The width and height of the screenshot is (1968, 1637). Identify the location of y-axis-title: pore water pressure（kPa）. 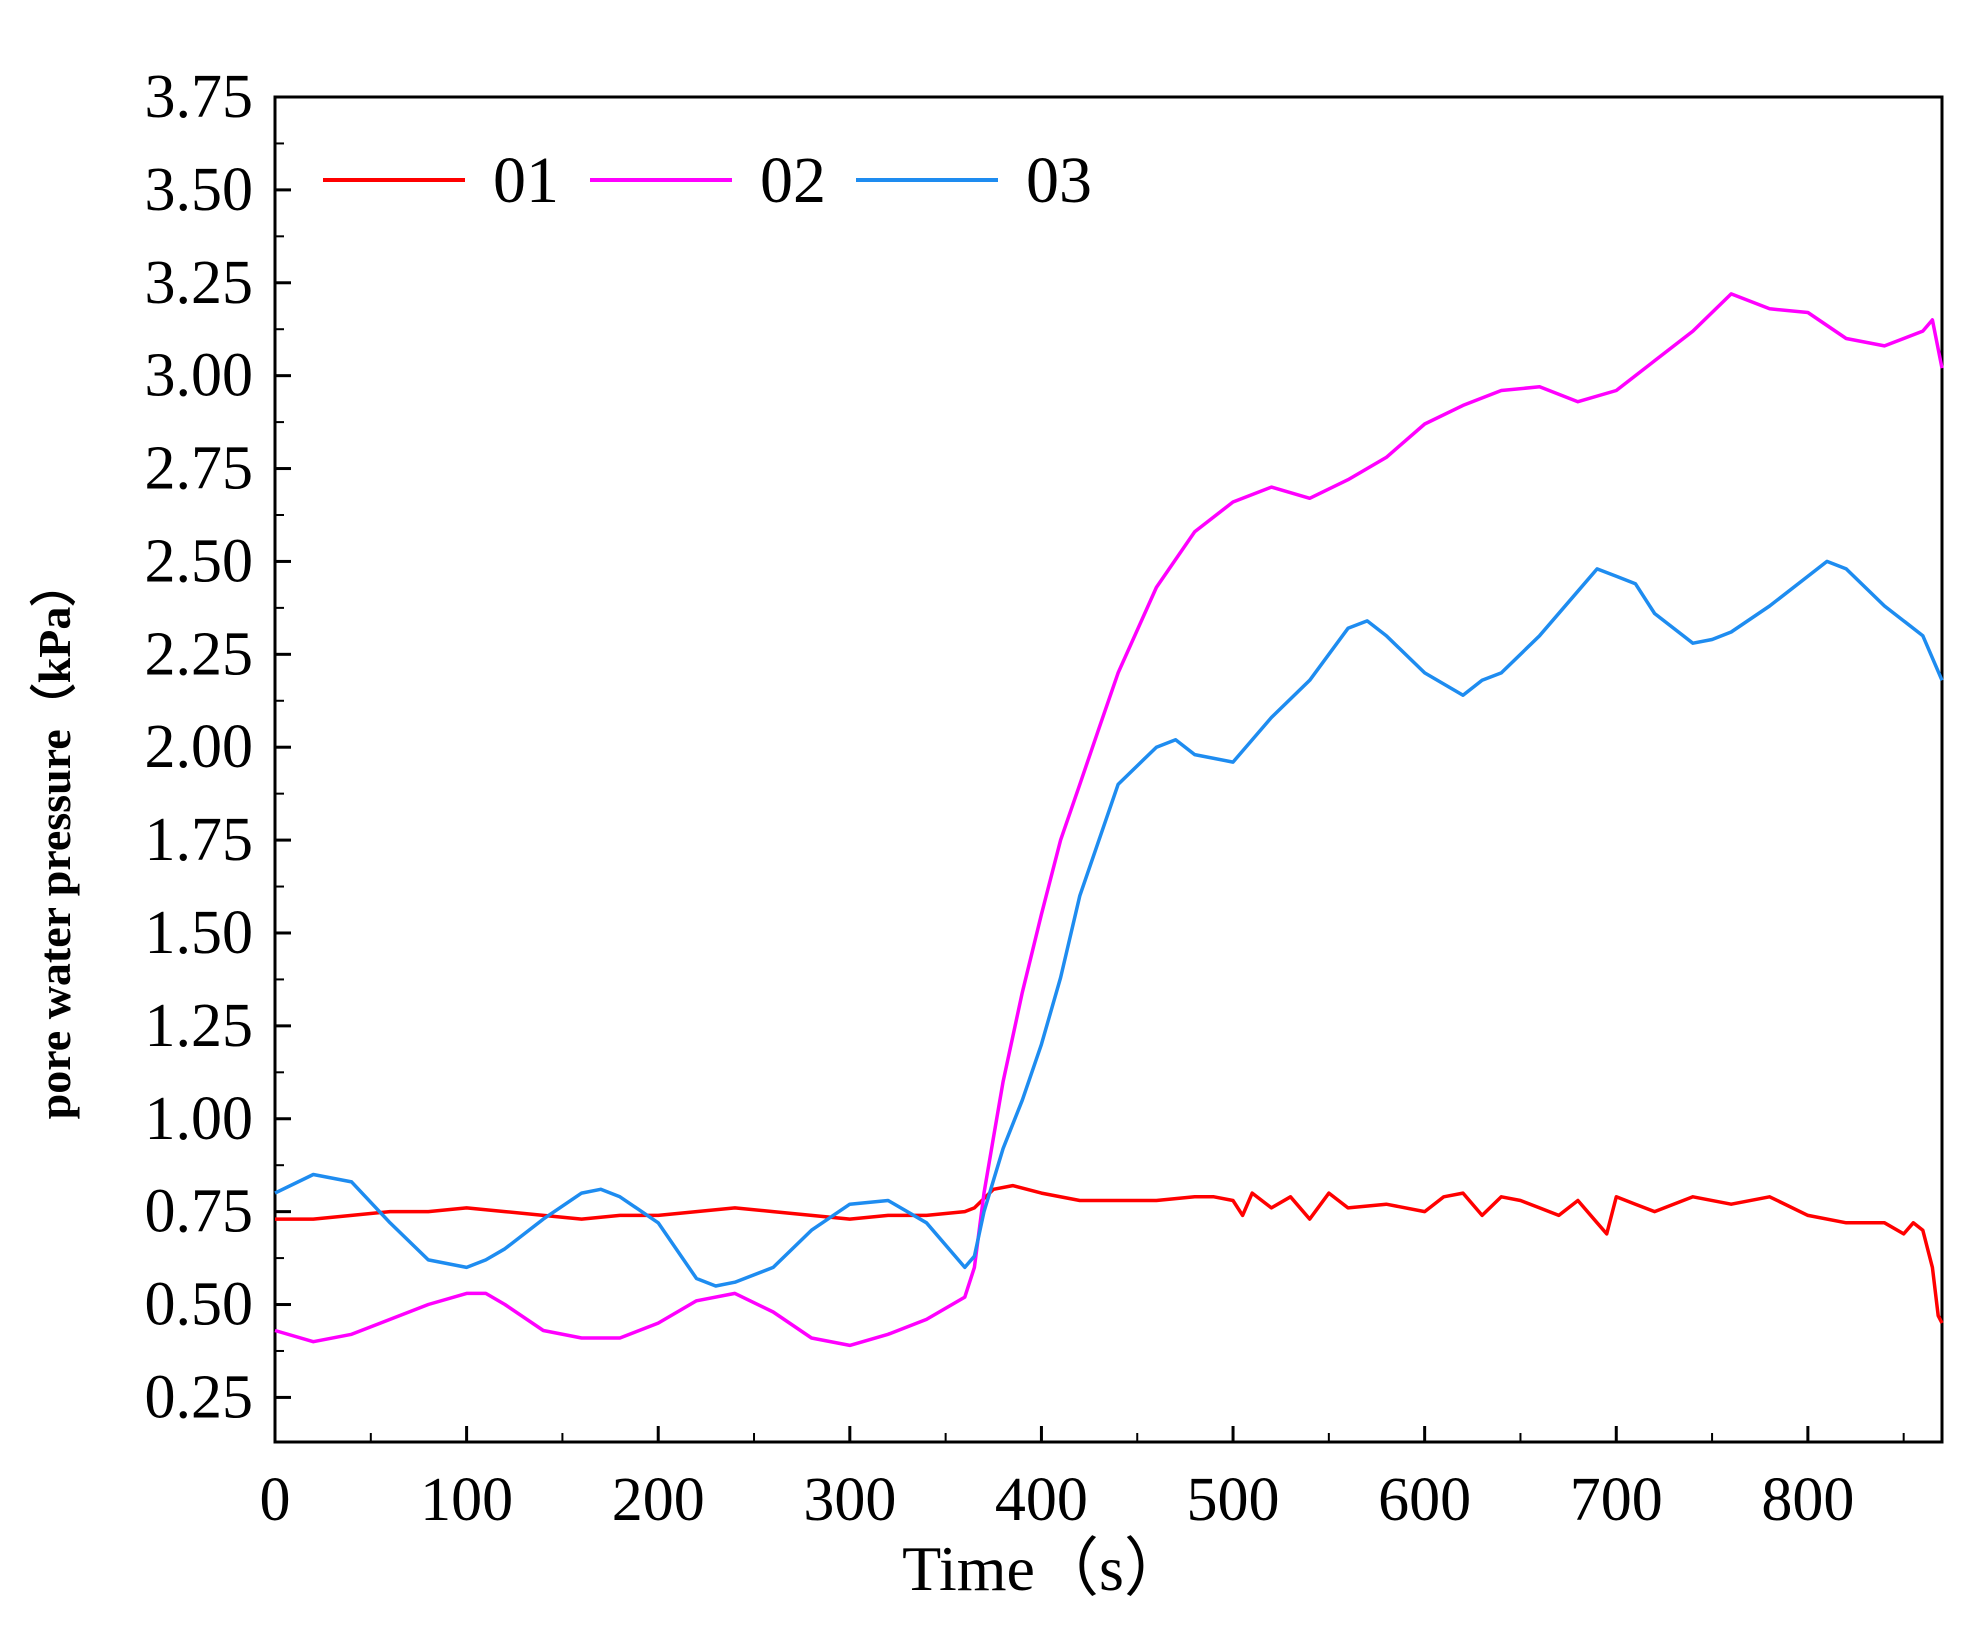
(54, 840).